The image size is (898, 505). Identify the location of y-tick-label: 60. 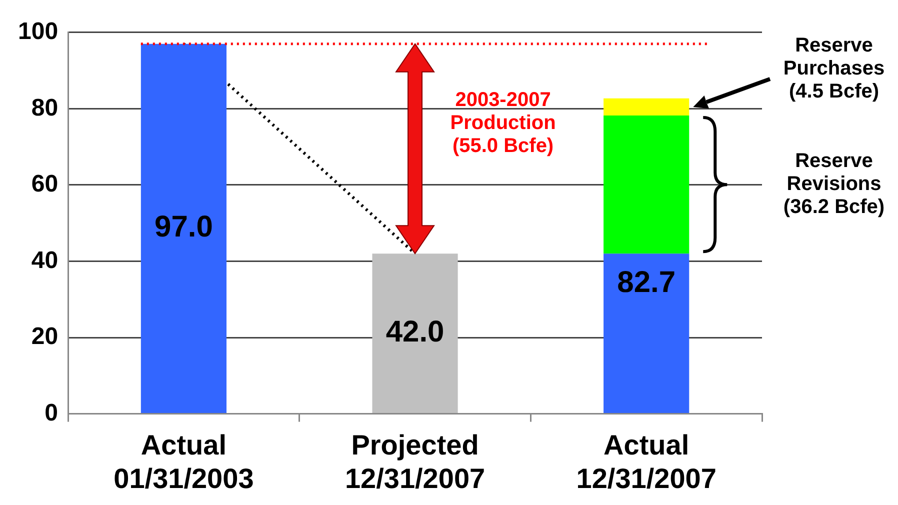
(44, 184).